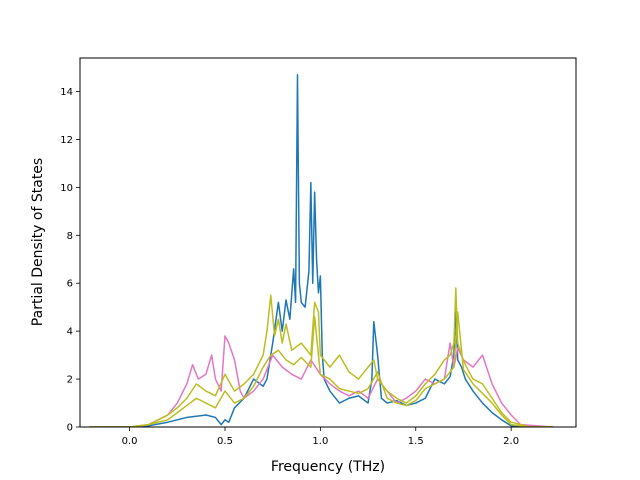  Describe the element at coordinates (70, 428) in the screenshot. I see `y-tick-label: 0` at that location.